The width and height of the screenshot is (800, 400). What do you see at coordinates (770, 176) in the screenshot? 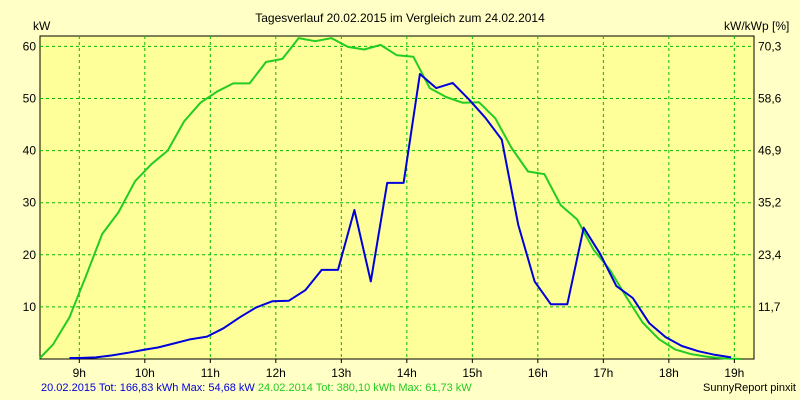
I see `y-axis-right: 11,7 23,4 35,2 46,9 58,6 70,3` at bounding box center [770, 176].